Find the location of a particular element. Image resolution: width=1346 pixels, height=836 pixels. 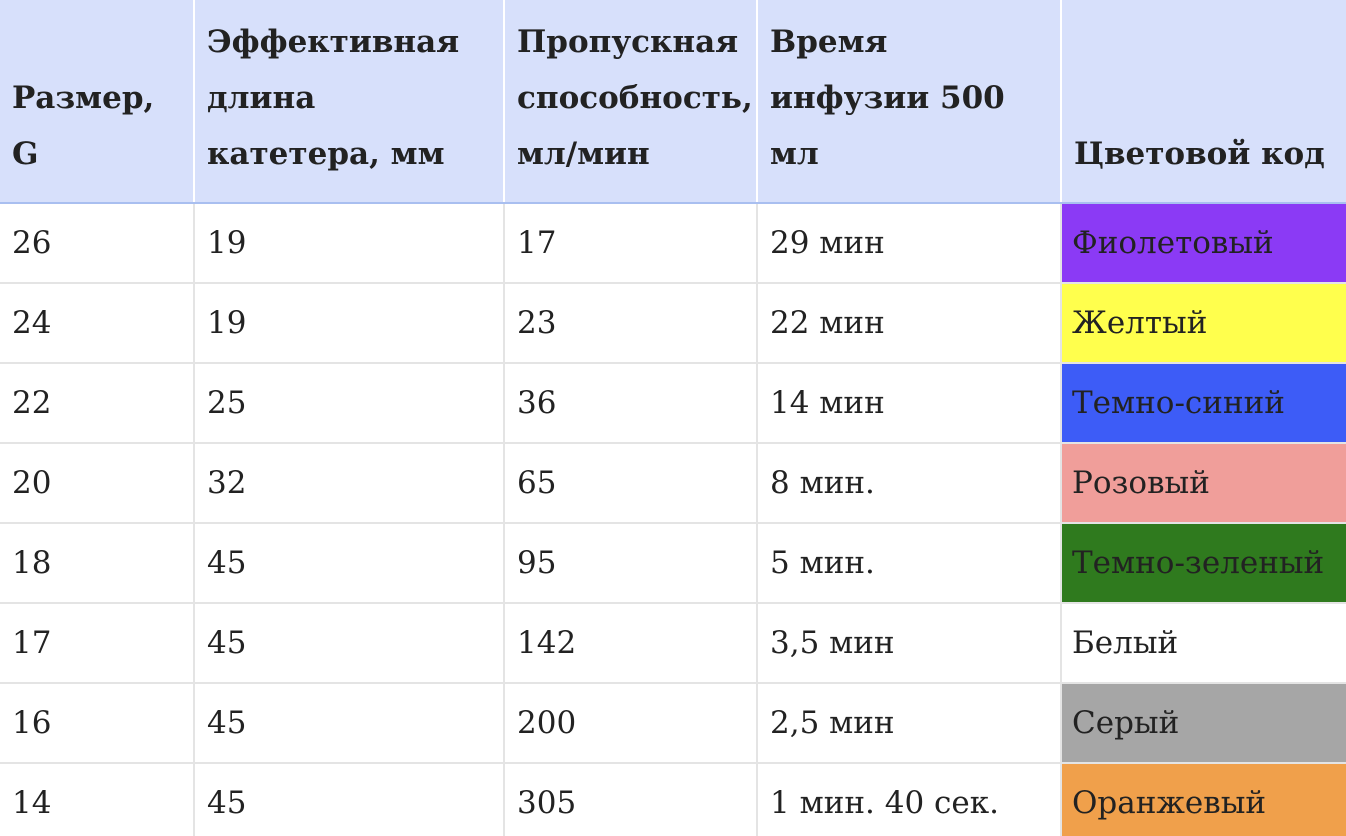

cell-flow: 23 is located at coordinates (631, 323).